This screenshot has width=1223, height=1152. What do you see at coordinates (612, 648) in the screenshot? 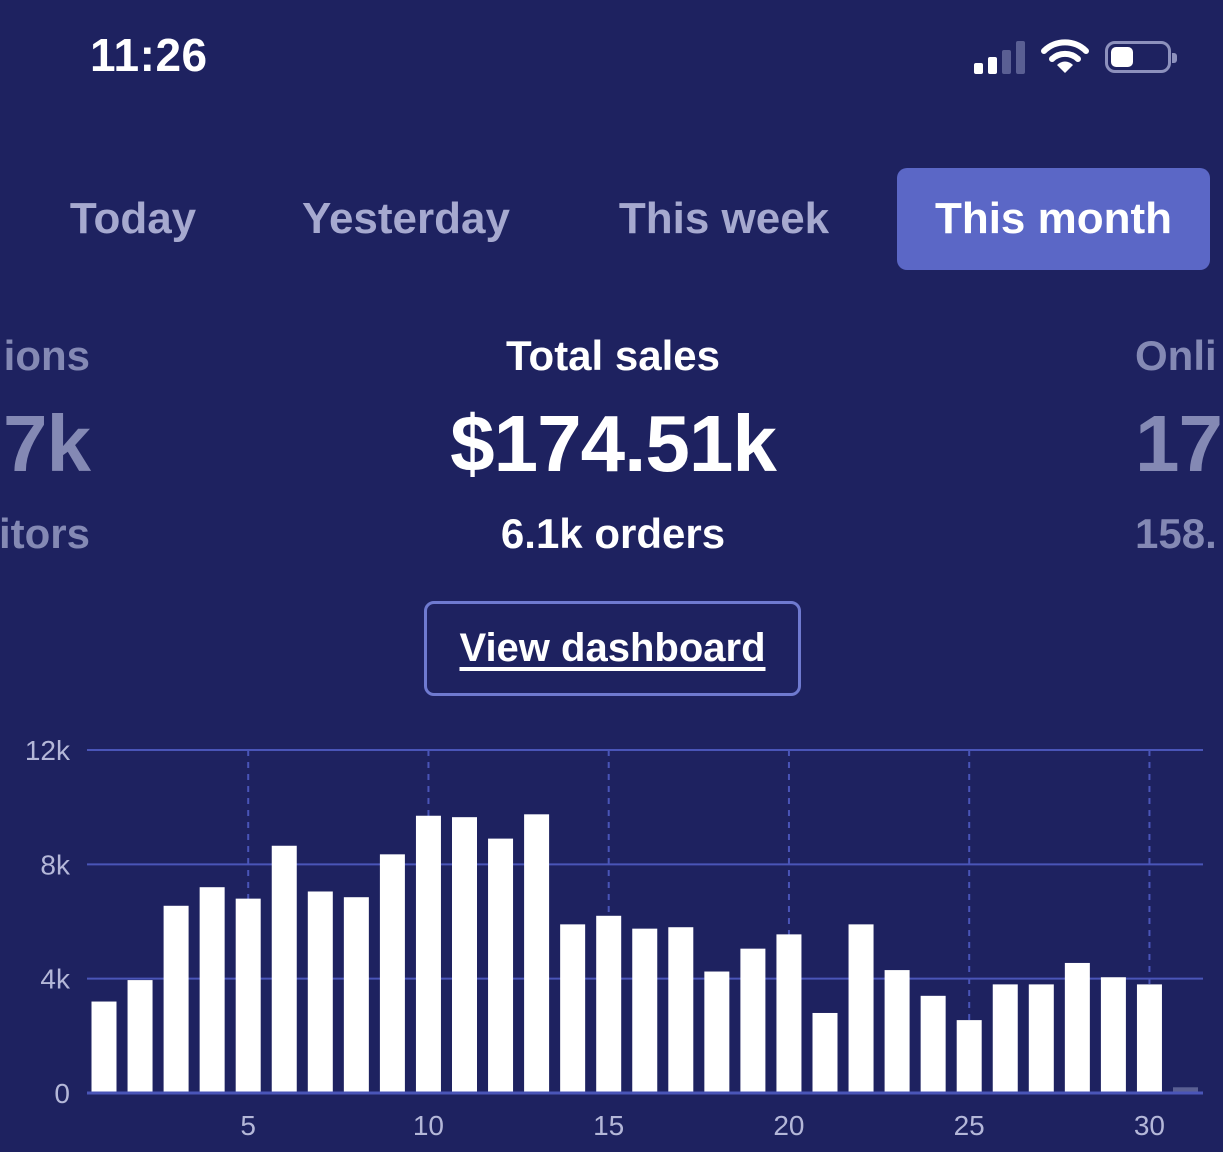
I see `view-dashboard-button: View dashboard` at bounding box center [612, 648].